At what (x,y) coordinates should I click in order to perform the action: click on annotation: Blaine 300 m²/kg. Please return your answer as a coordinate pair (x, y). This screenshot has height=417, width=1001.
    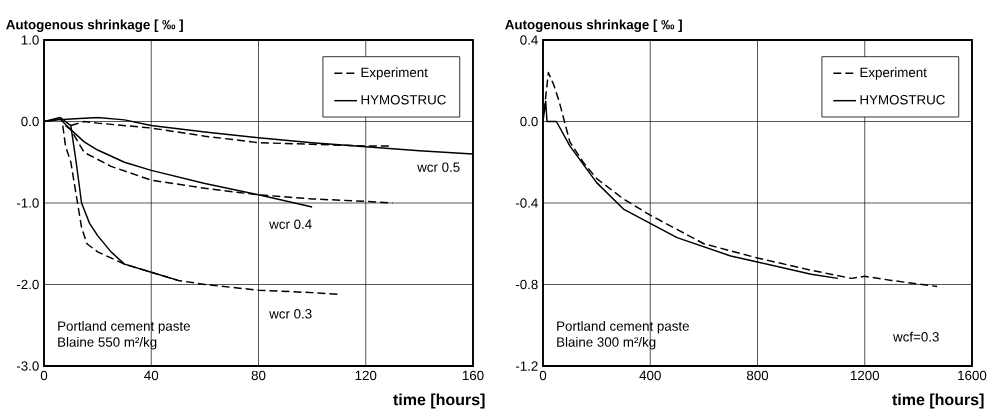
    Looking at the image, I should click on (606, 343).